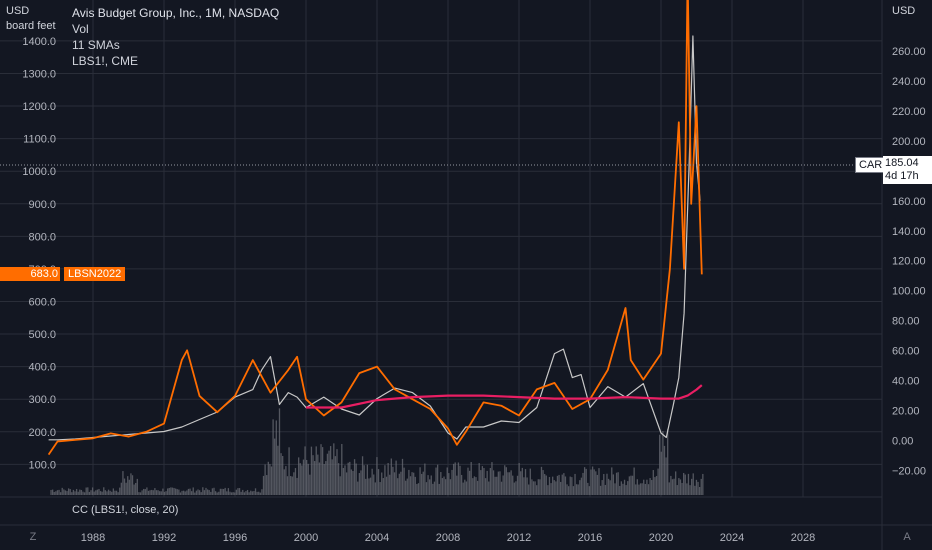  Describe the element at coordinates (661, 538) in the screenshot. I see `time-axis-tick: 2020` at that location.